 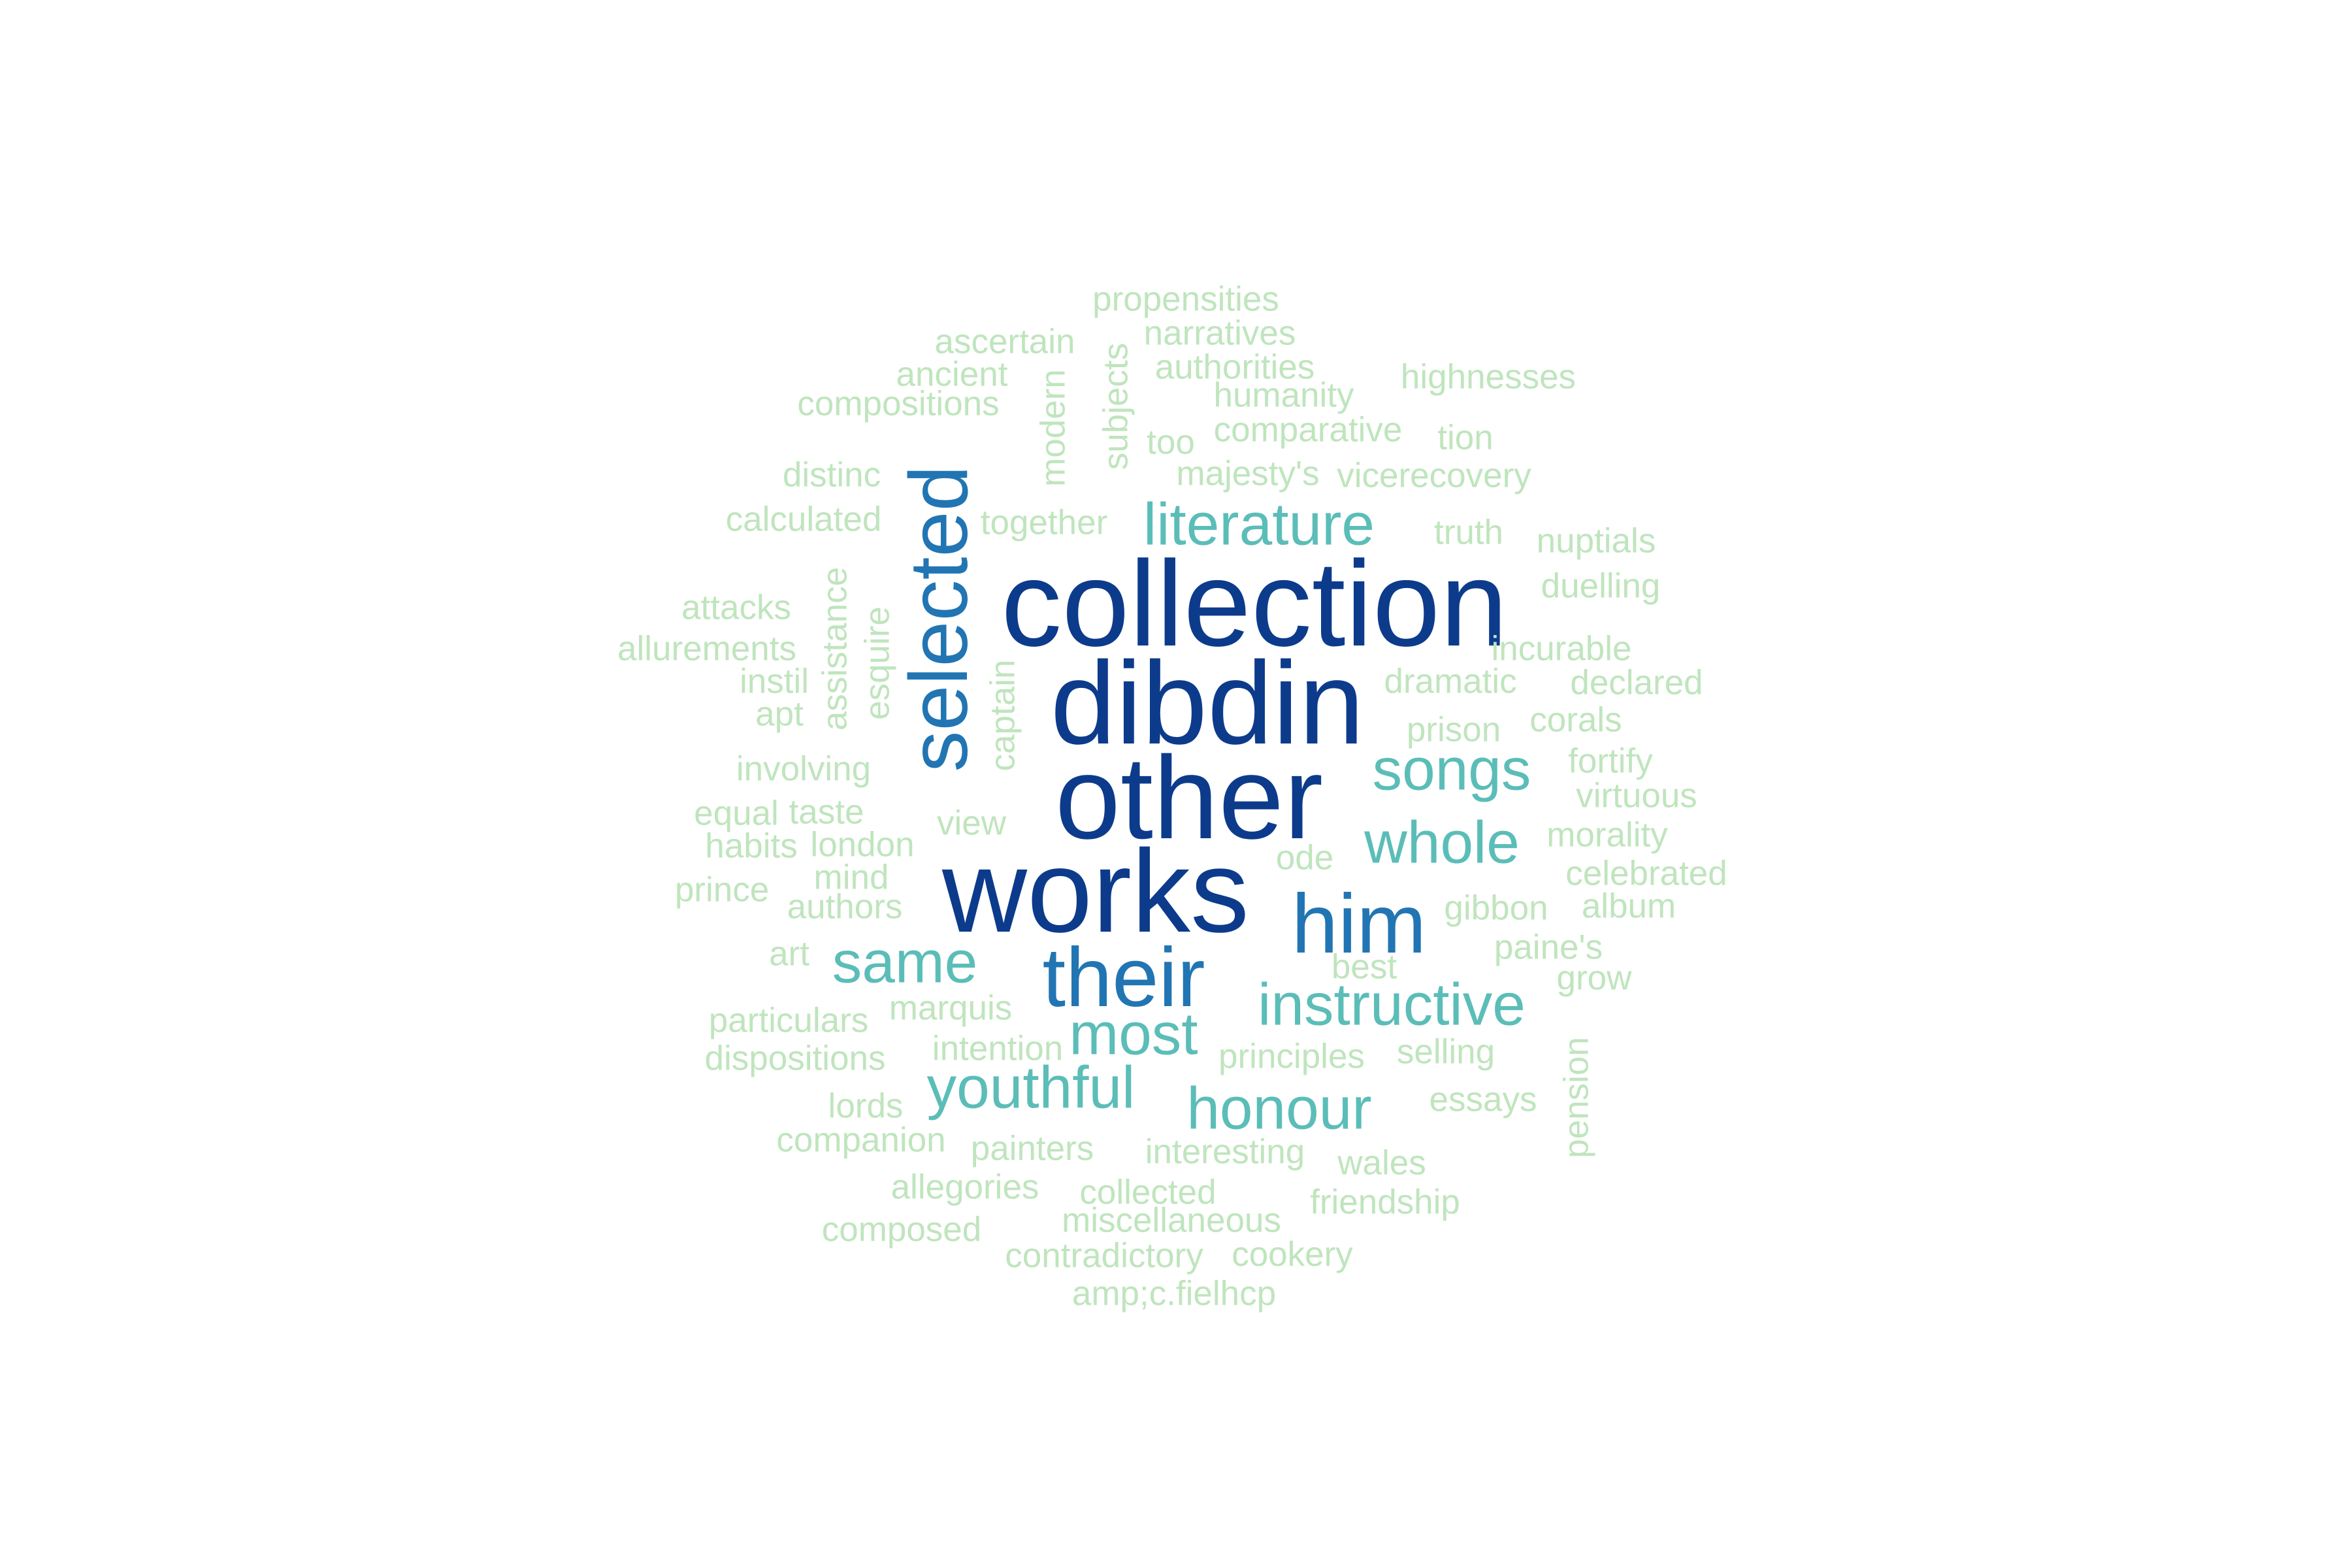 I want to click on word: ancient, so click(x=952, y=374).